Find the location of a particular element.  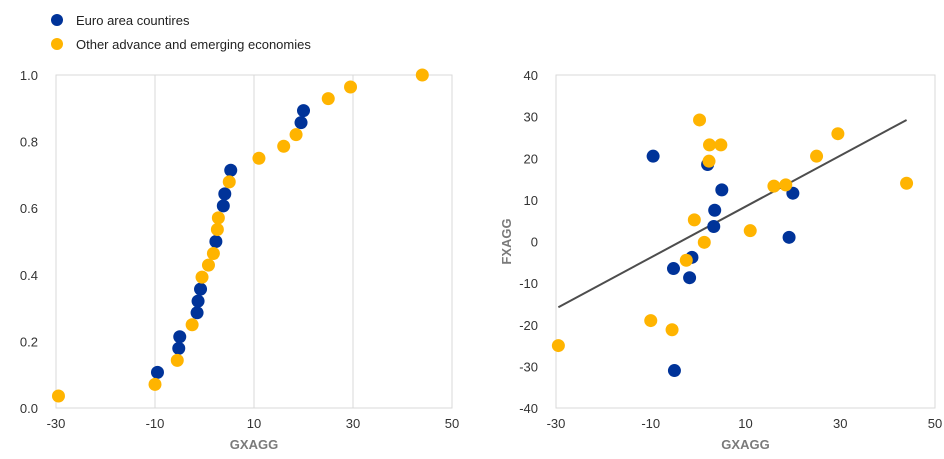

y-tick-label: -10 is located at coordinates (528, 283).